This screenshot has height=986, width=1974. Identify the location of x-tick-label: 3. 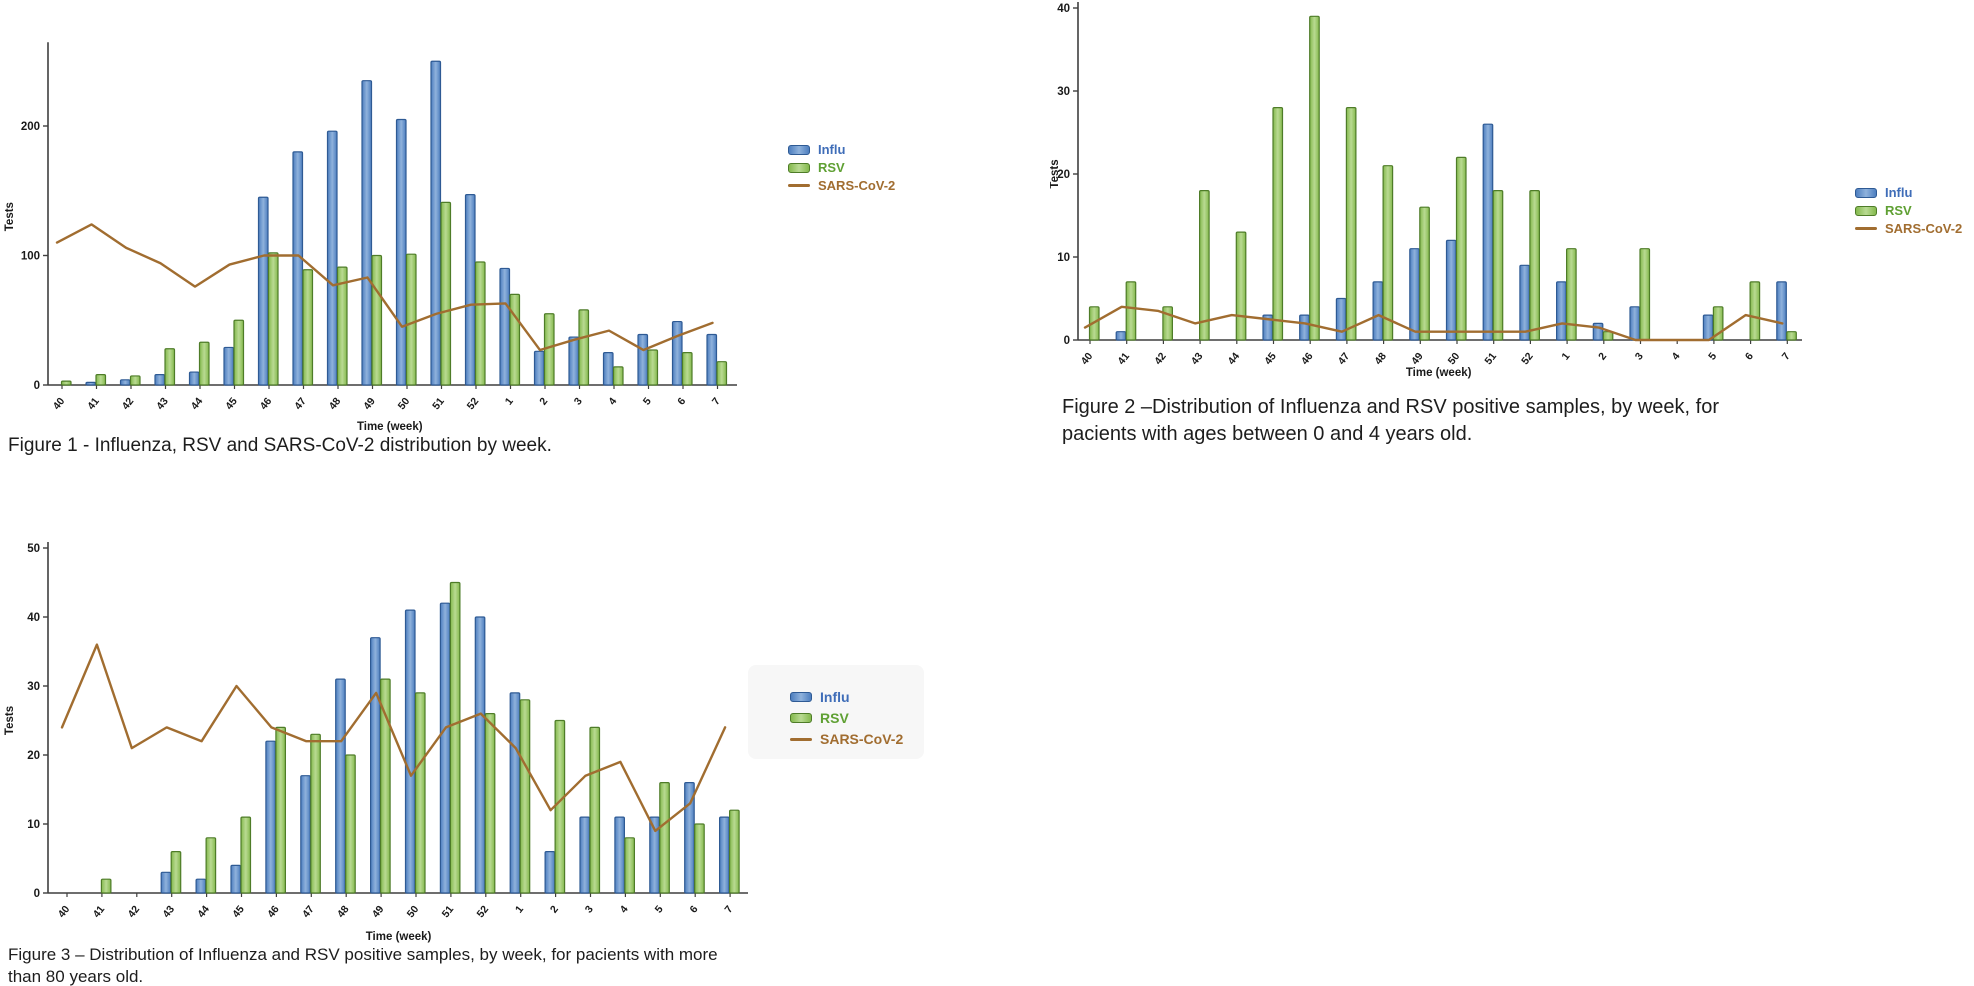
(578, 401).